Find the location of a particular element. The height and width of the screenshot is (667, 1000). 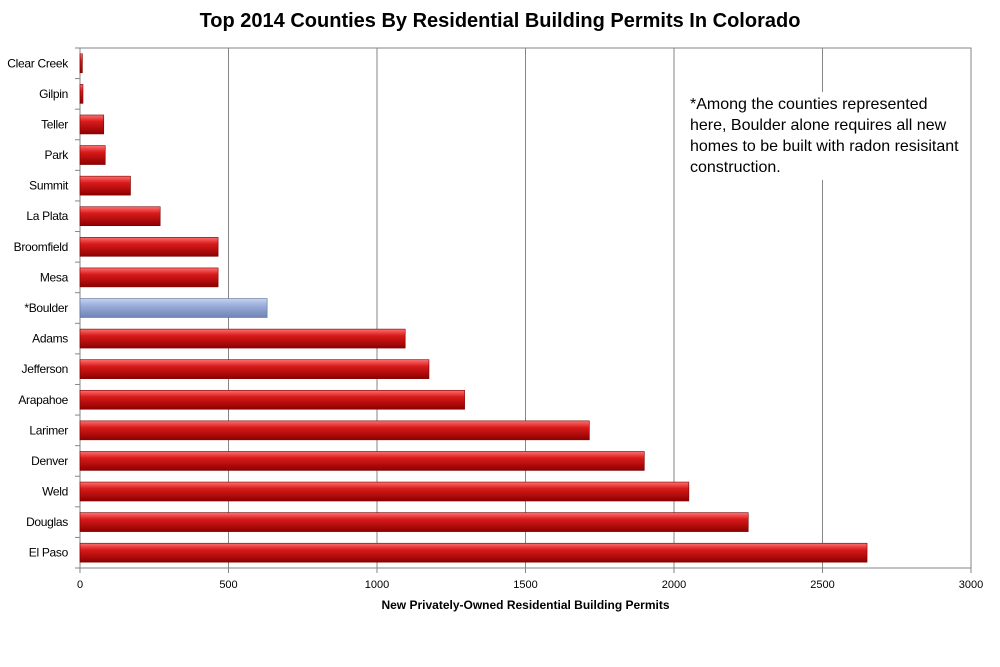

y-tick-label: Arapahoe is located at coordinates (43, 400).